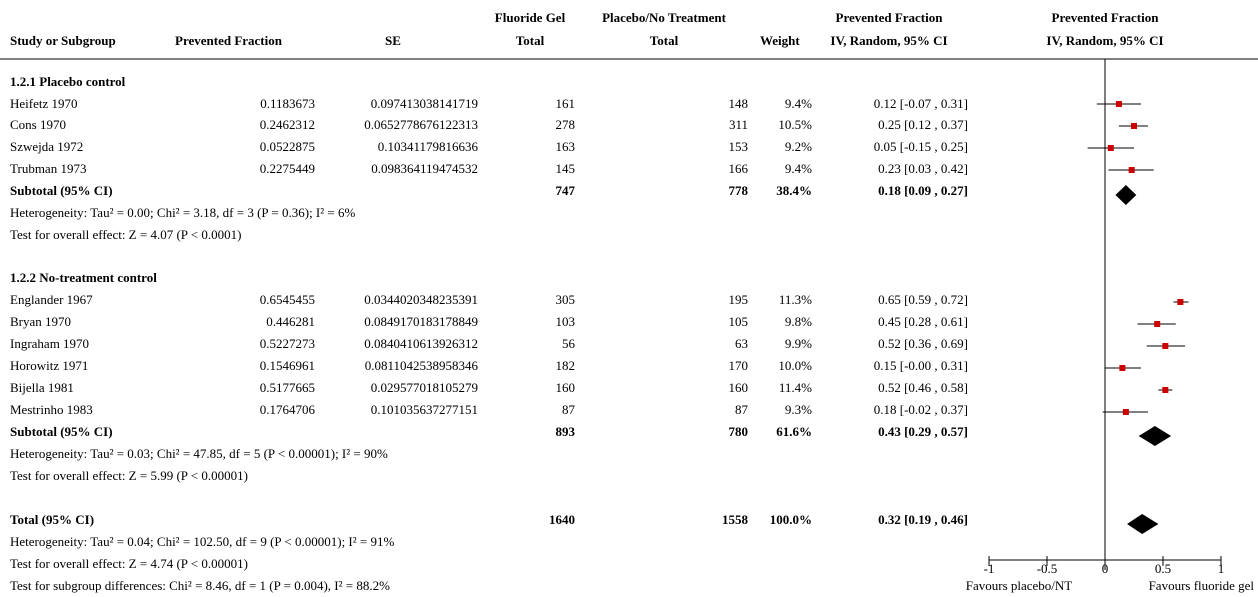 This screenshot has height=597, width=1258. I want to click on header-gel-line1: Fluoride Gel, so click(530, 17).